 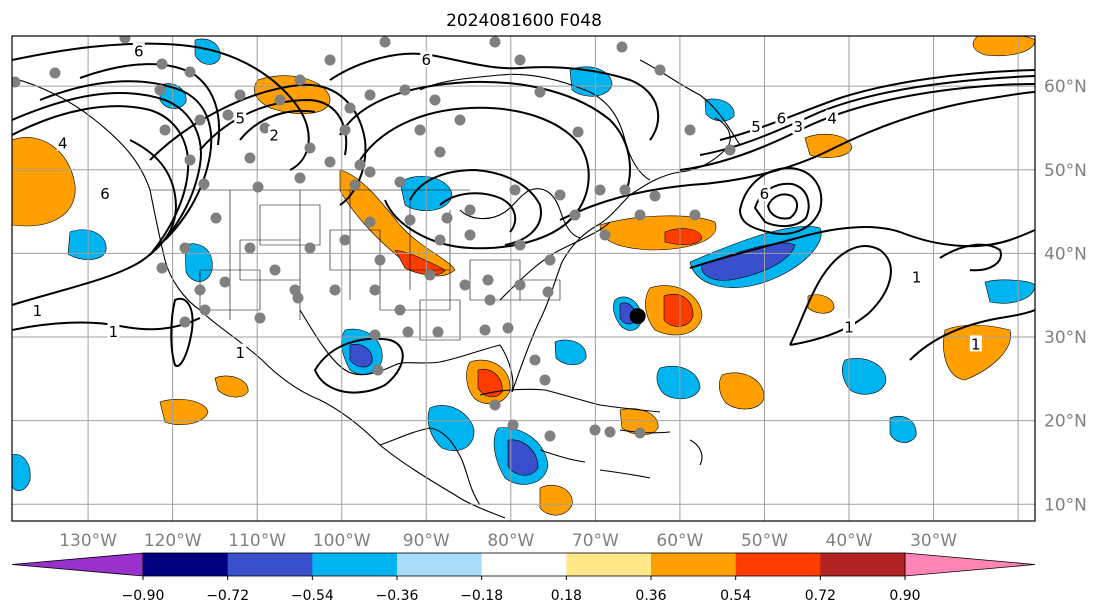 What do you see at coordinates (904, 596) in the screenshot?
I see `colorbar-tick-label: 0.90` at bounding box center [904, 596].